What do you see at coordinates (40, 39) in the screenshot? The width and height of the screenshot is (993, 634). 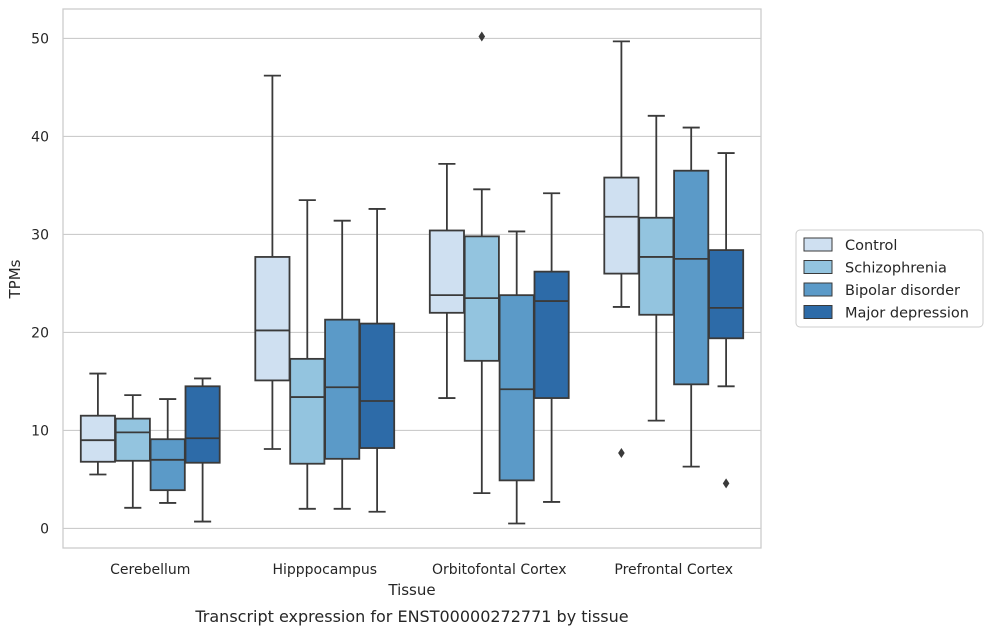 I see `y-tick-label: 50` at bounding box center [40, 39].